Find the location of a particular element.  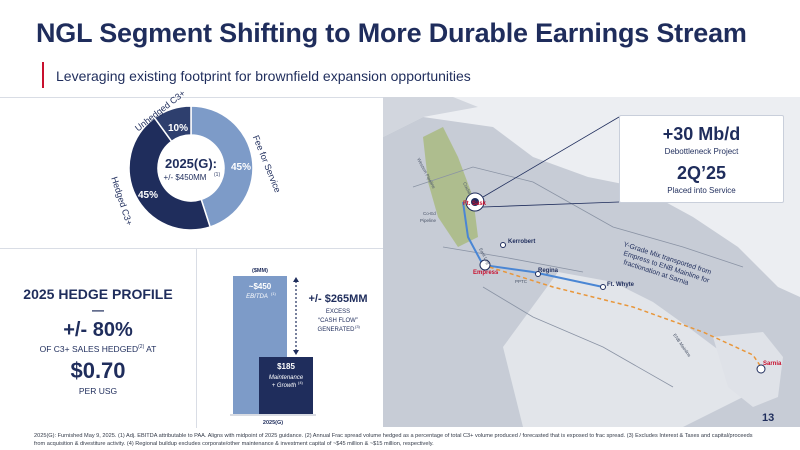

map-label-ft-whyte: Ft. Whyte is located at coordinates (621, 285).